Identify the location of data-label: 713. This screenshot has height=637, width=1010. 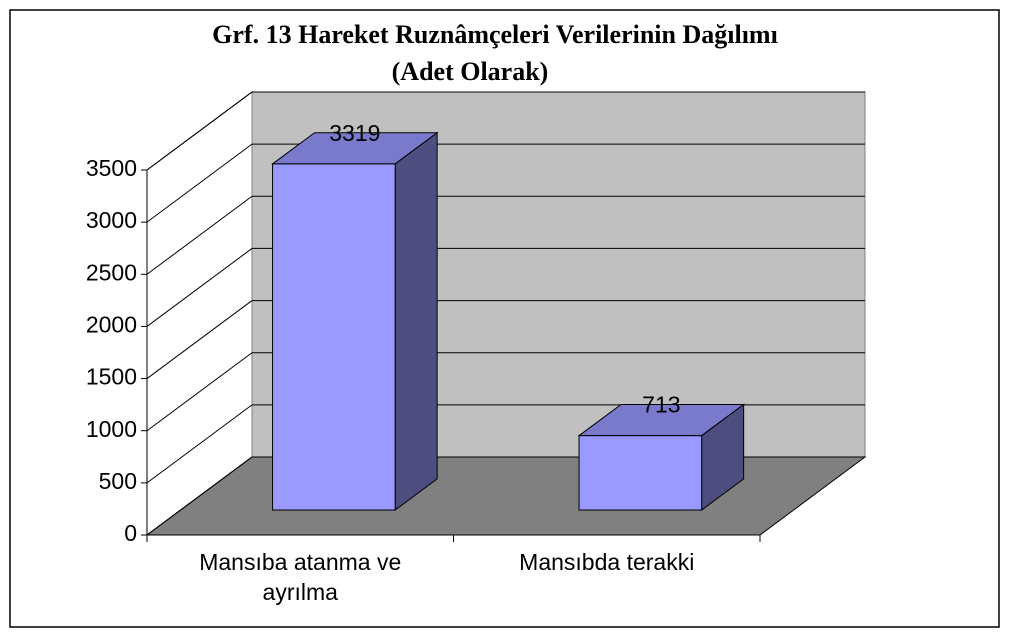
(661, 405).